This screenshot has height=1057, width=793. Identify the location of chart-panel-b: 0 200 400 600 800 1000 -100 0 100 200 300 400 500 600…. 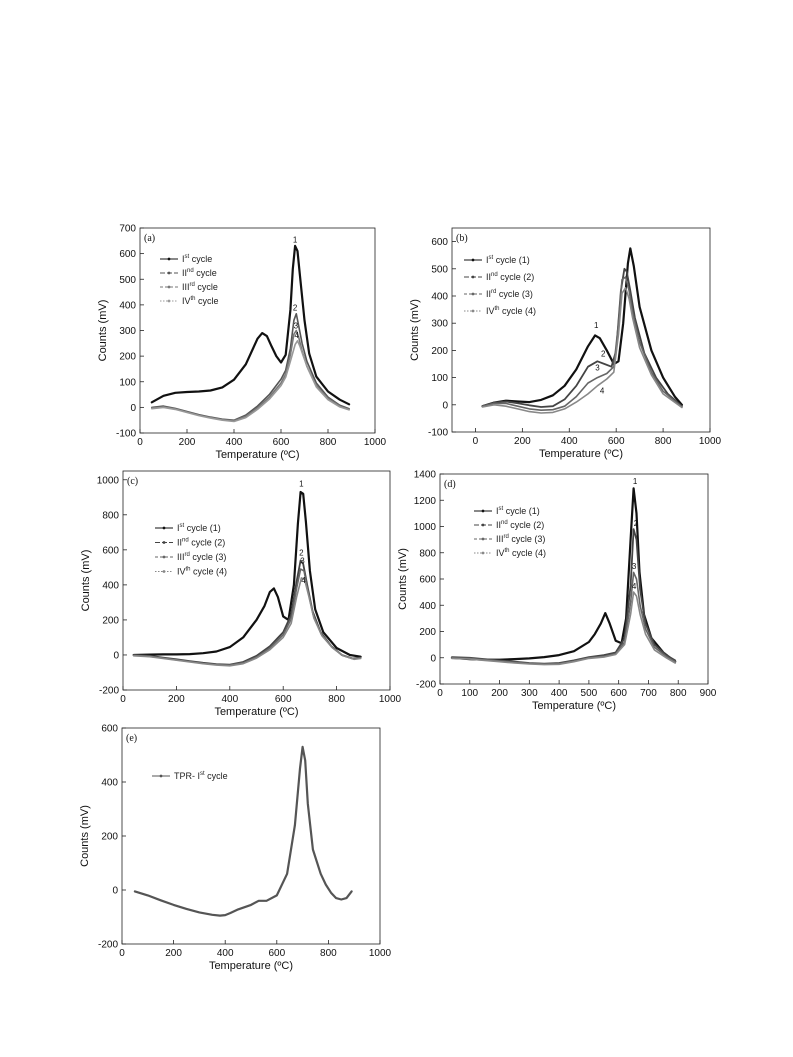
(565, 343).